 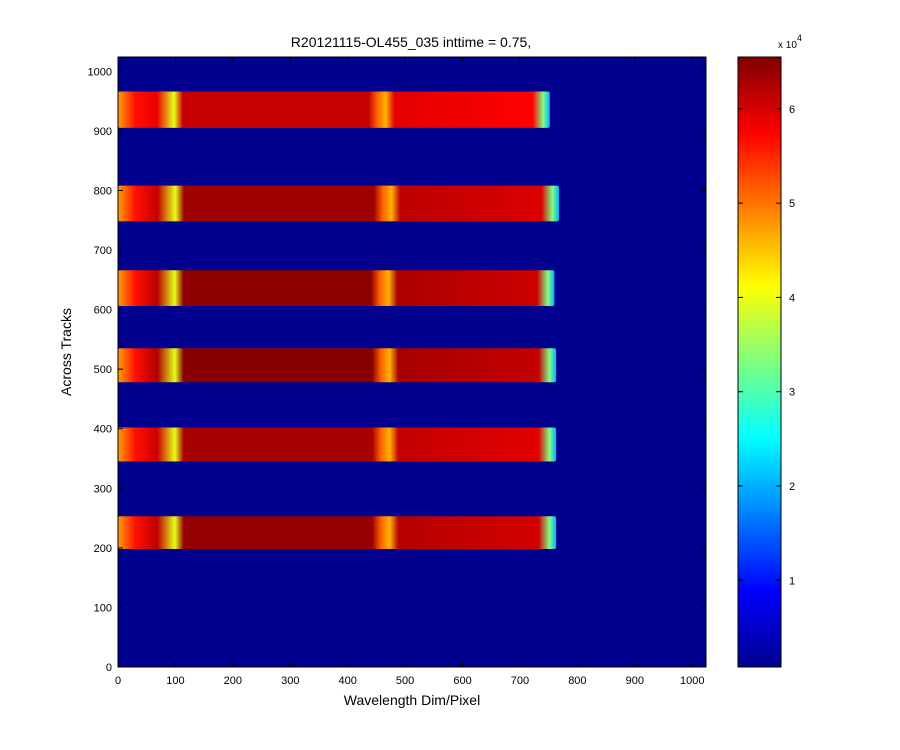 What do you see at coordinates (103, 311) in the screenshot?
I see `y-tick-label: 600` at bounding box center [103, 311].